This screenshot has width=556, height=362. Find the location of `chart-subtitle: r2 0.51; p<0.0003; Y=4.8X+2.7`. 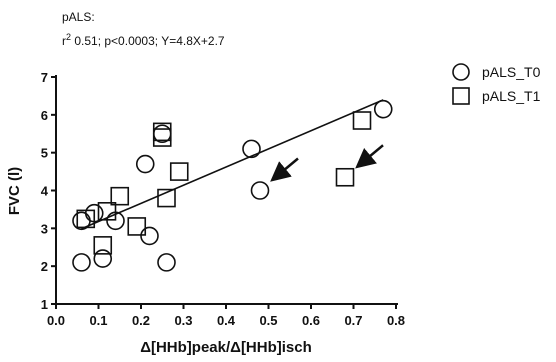

chart-subtitle: r2 0.51; p<0.0003; Y=4.8X+2.7 is located at coordinates (143, 40).